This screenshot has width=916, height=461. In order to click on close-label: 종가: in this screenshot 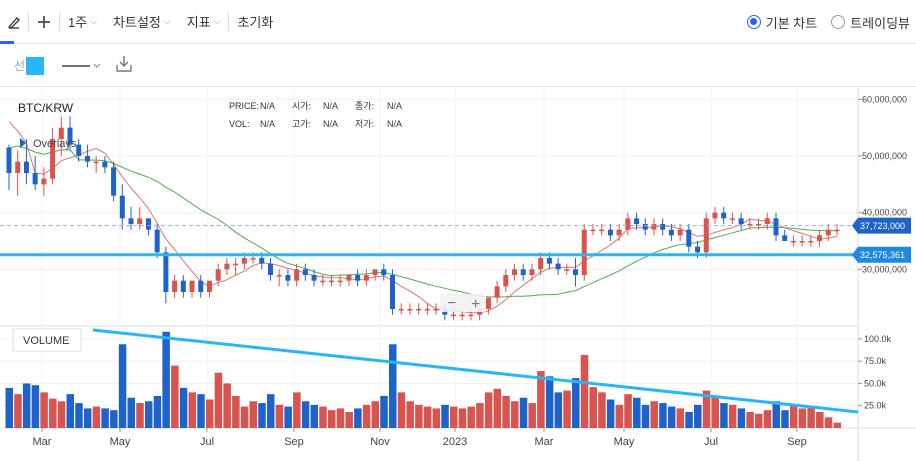, I will do `click(364, 106)`.